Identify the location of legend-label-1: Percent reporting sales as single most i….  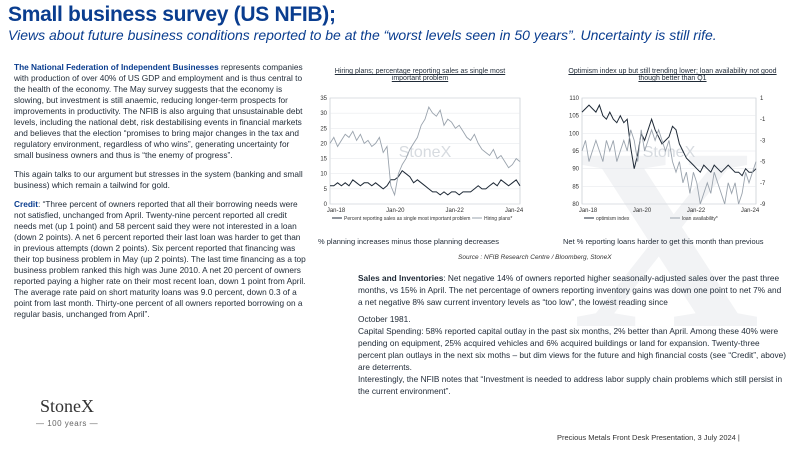
(407, 219).